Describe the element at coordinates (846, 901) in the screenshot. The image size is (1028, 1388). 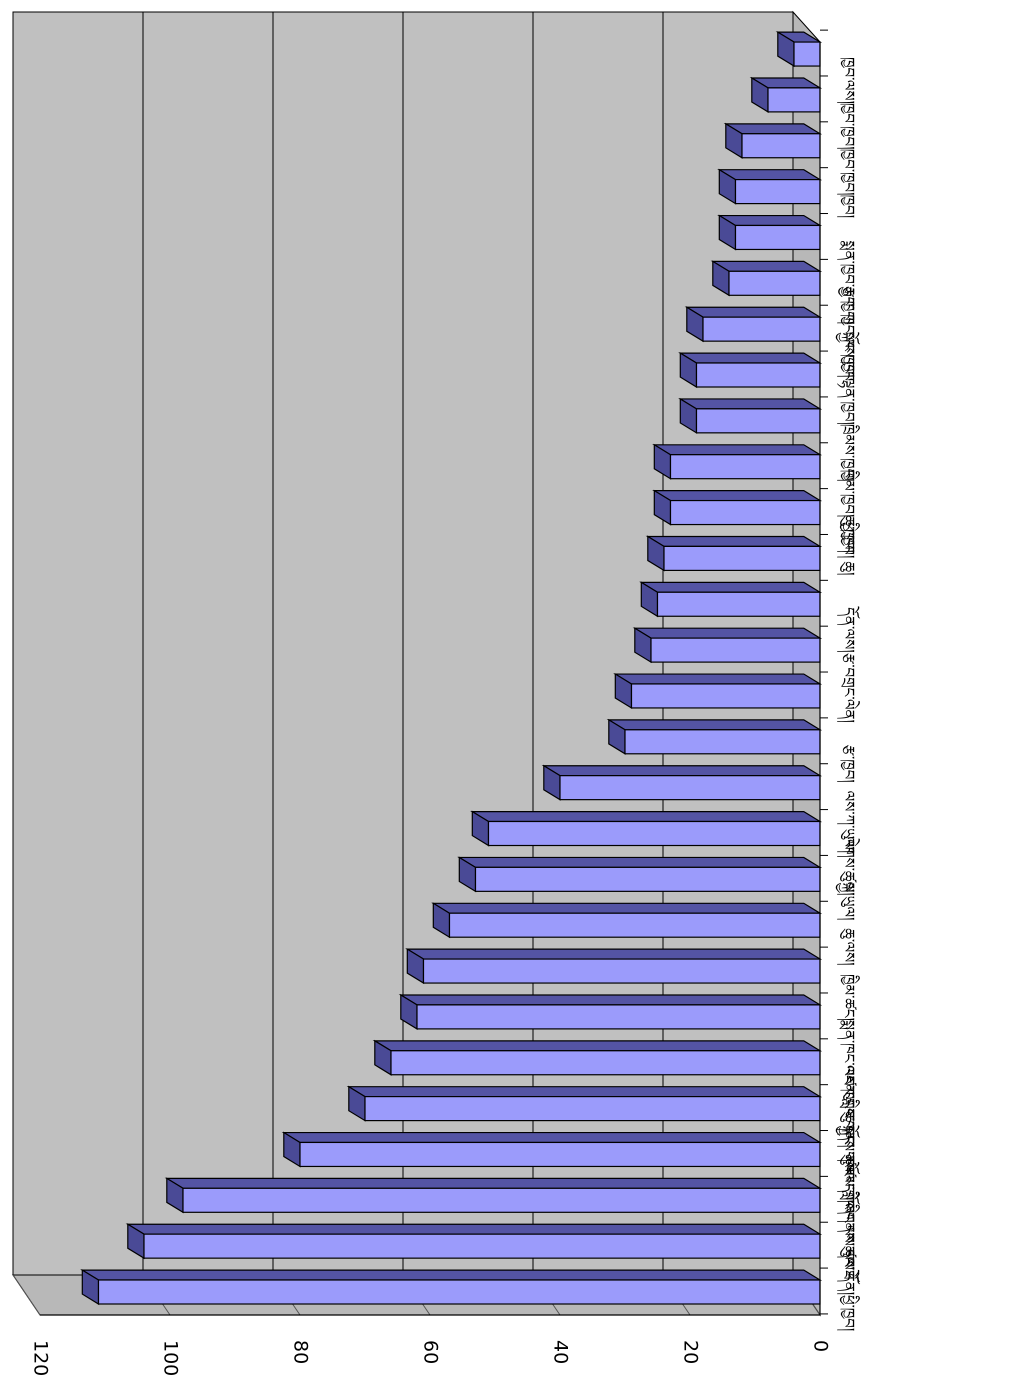
I see `category-label: སྐྱ་ཡུལ།` at that location.